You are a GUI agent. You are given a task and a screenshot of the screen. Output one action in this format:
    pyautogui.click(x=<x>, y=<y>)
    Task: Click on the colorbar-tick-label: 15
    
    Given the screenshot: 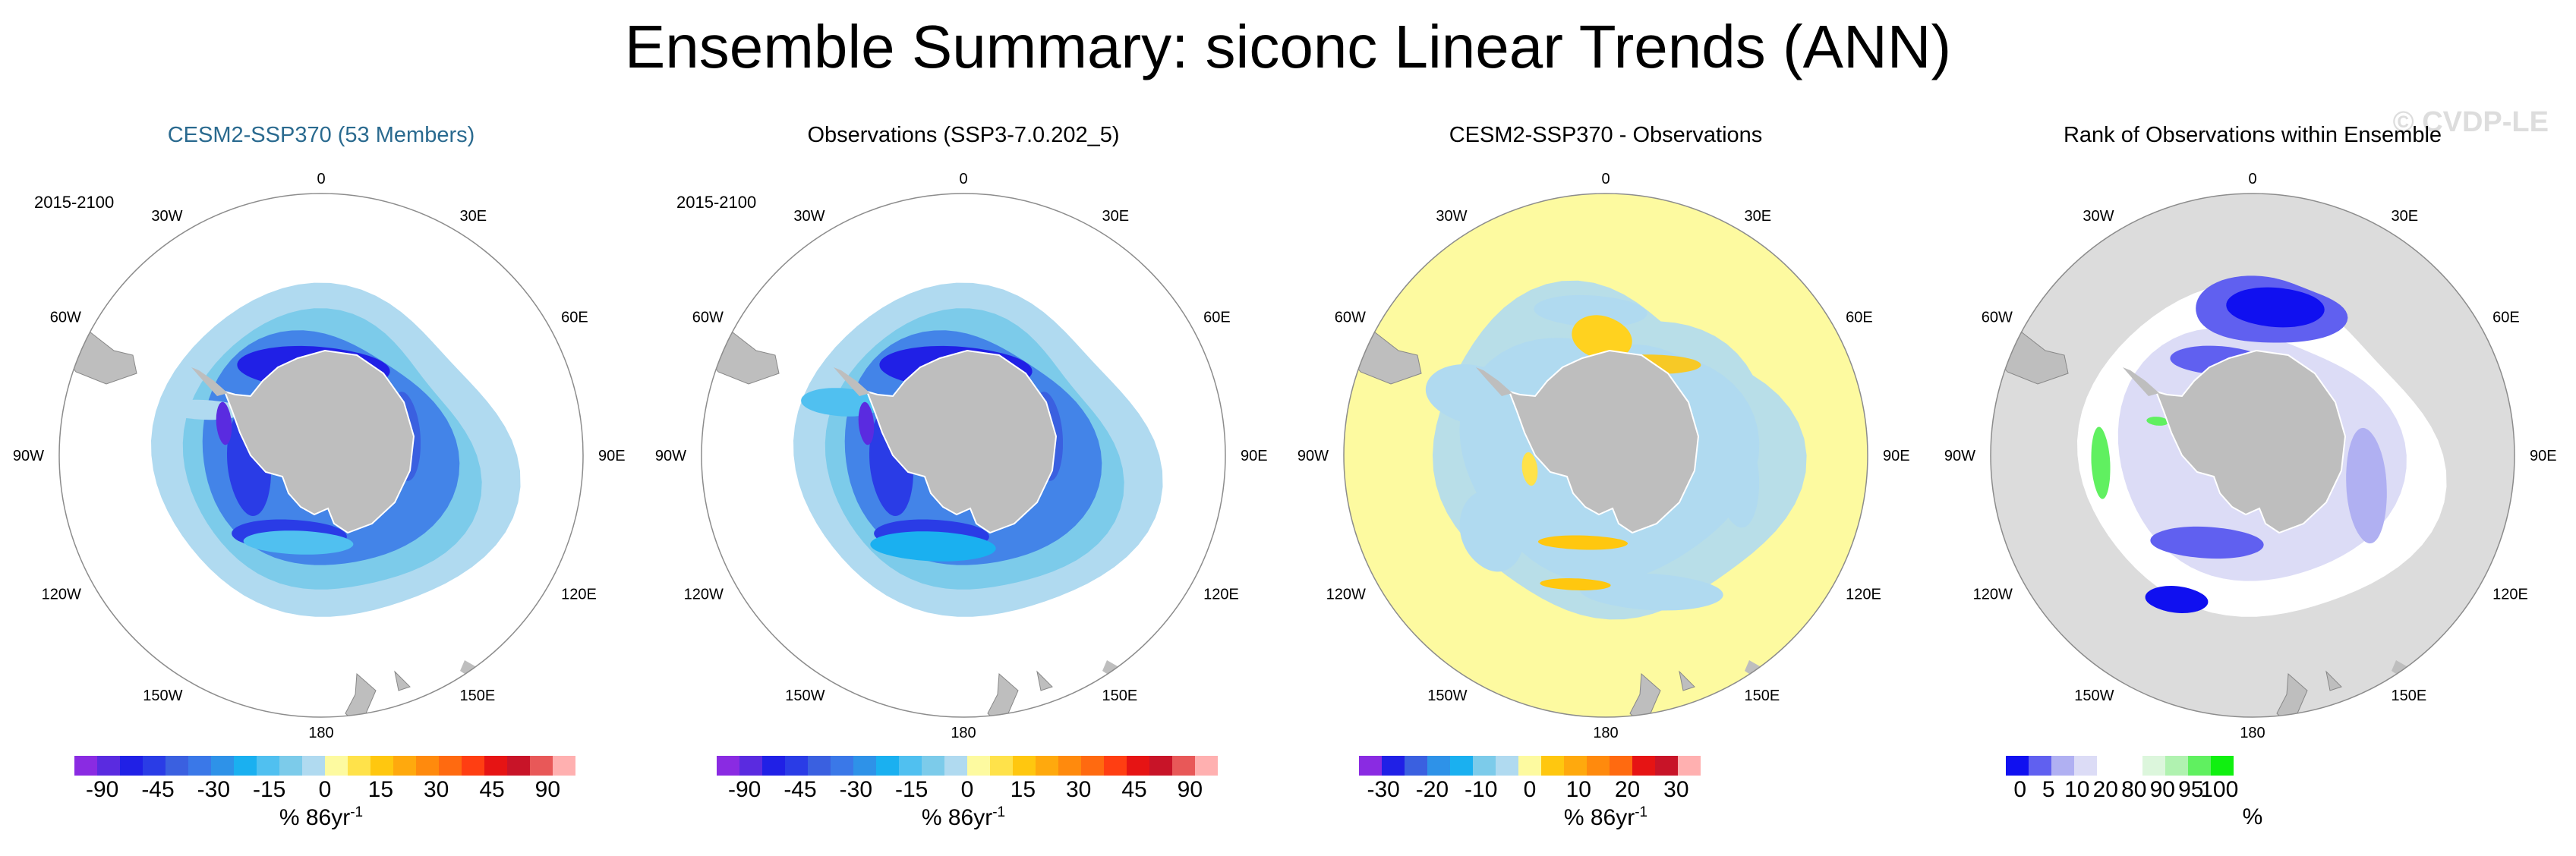 What is the action you would take?
    pyautogui.click(x=380, y=790)
    